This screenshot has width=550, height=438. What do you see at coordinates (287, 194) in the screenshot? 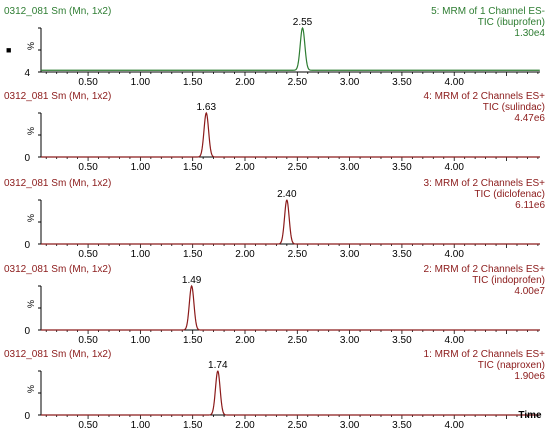
I see `peak-retention-label: 2.40` at bounding box center [287, 194].